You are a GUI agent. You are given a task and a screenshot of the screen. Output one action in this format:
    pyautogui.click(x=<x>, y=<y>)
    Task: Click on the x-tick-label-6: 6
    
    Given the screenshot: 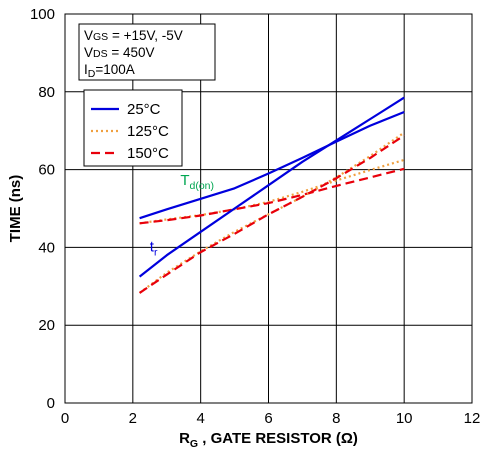 What is the action you would take?
    pyautogui.click(x=268, y=418)
    